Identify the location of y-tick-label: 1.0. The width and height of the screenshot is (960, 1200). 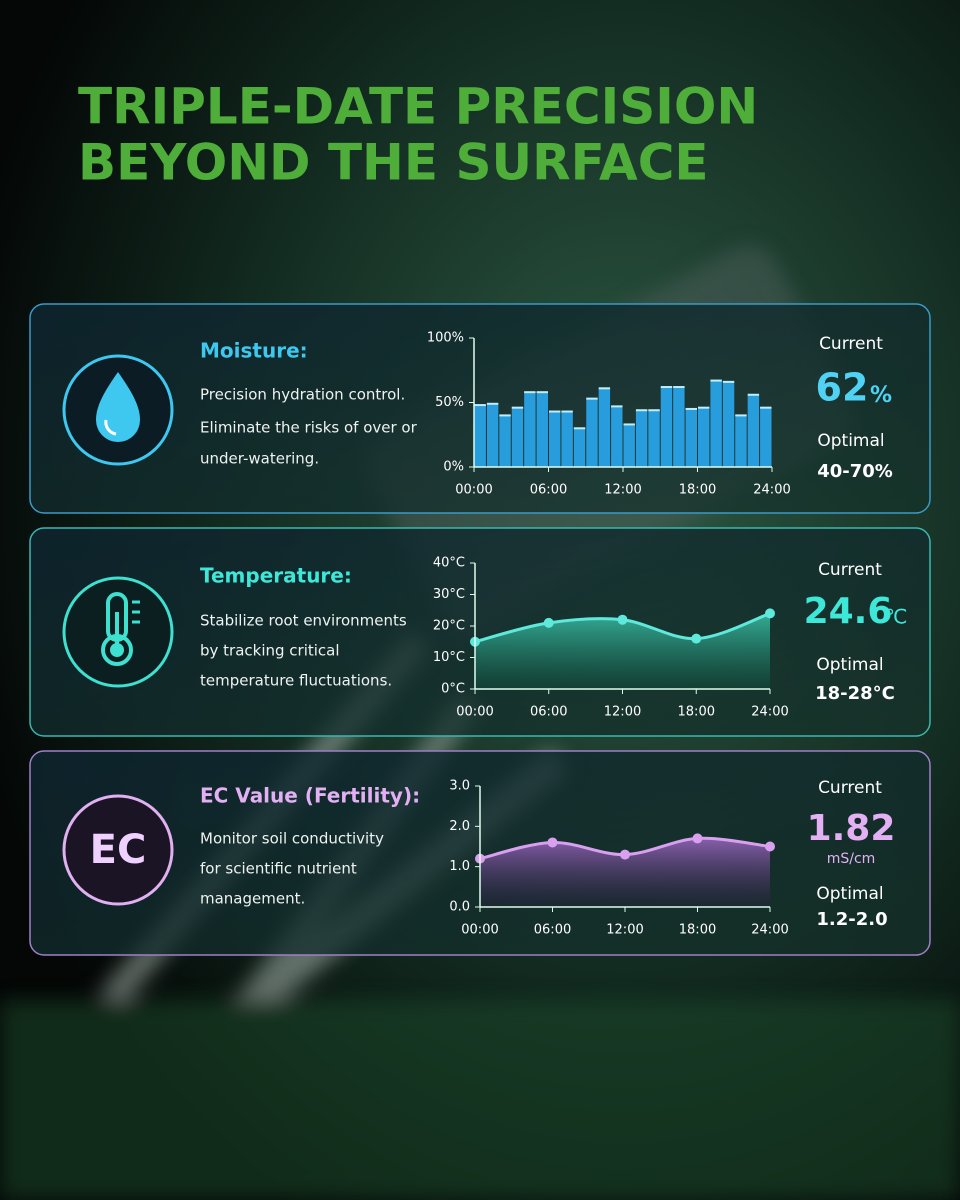
(459, 866).